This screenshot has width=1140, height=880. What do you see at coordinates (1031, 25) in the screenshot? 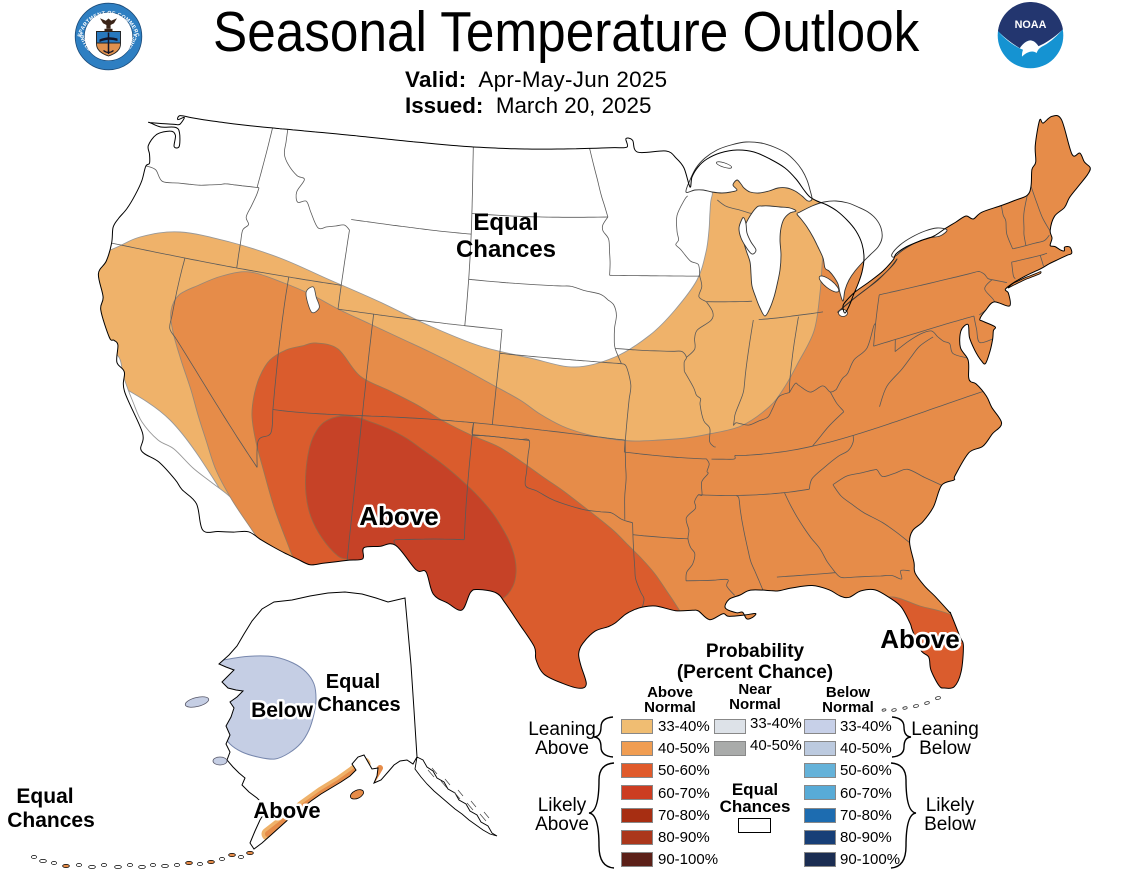
I see `svg-text: NOAA` at bounding box center [1031, 25].